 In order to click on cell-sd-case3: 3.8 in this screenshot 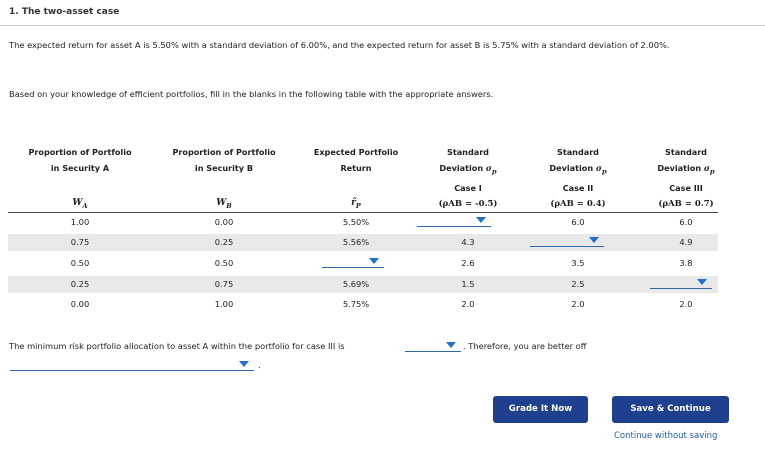, I will do `click(686, 263)`.